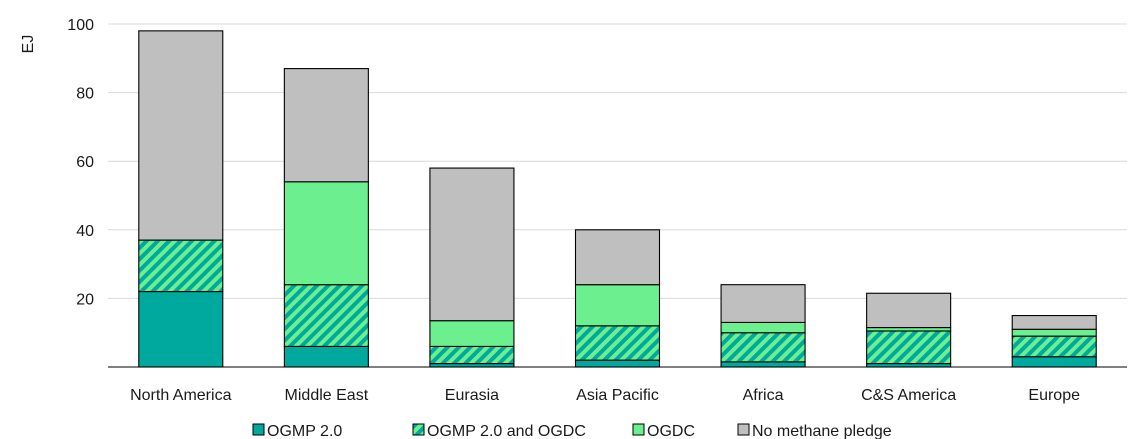 The width and height of the screenshot is (1136, 439). Describe the element at coordinates (743, 429) in the screenshot. I see `legend-swatch-no-methane-pledge` at that location.